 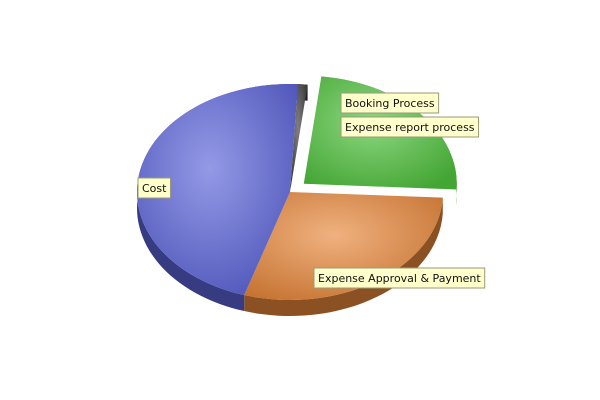 I want to click on slice-label-3: Cost, so click(x=154, y=188).